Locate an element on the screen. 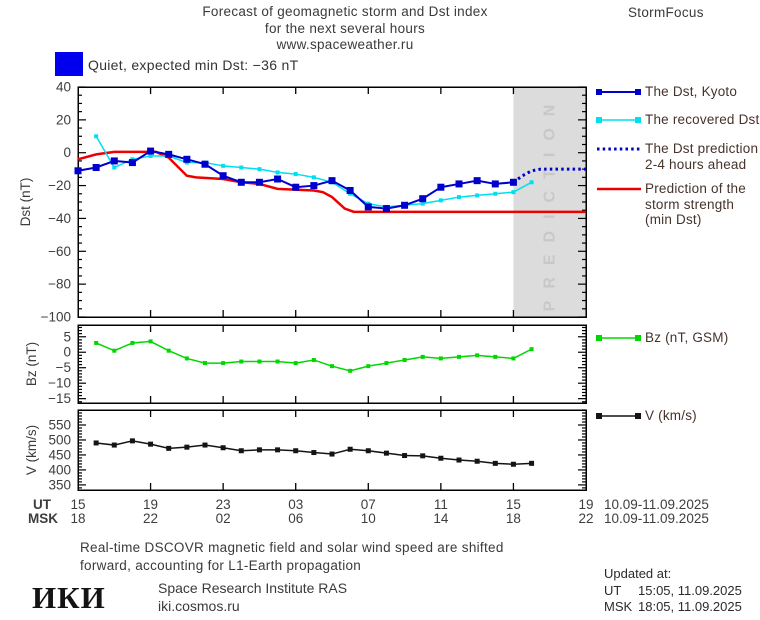 This screenshot has width=760, height=620. legend-item-dst-prediction: The Dst prediction 2-4 hours ahead is located at coordinates (677, 156).